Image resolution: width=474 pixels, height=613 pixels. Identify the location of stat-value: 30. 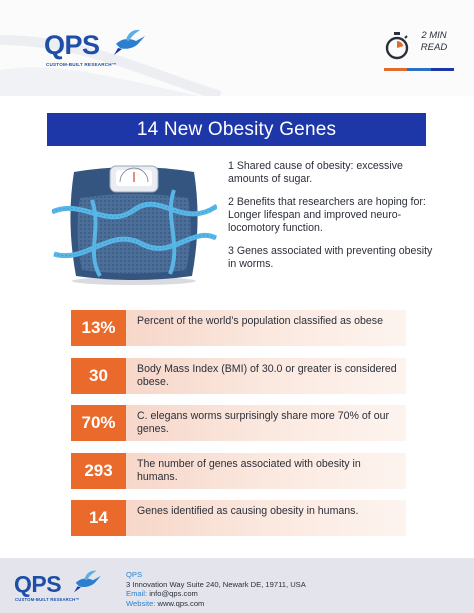
(98, 375).